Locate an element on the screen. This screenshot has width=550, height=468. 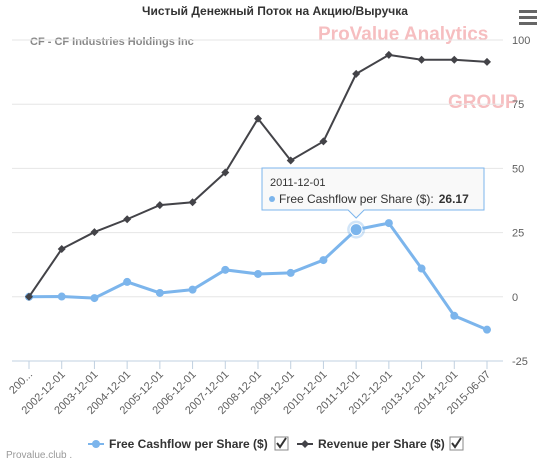
tooltip-value: 26.17 is located at coordinates (454, 199).